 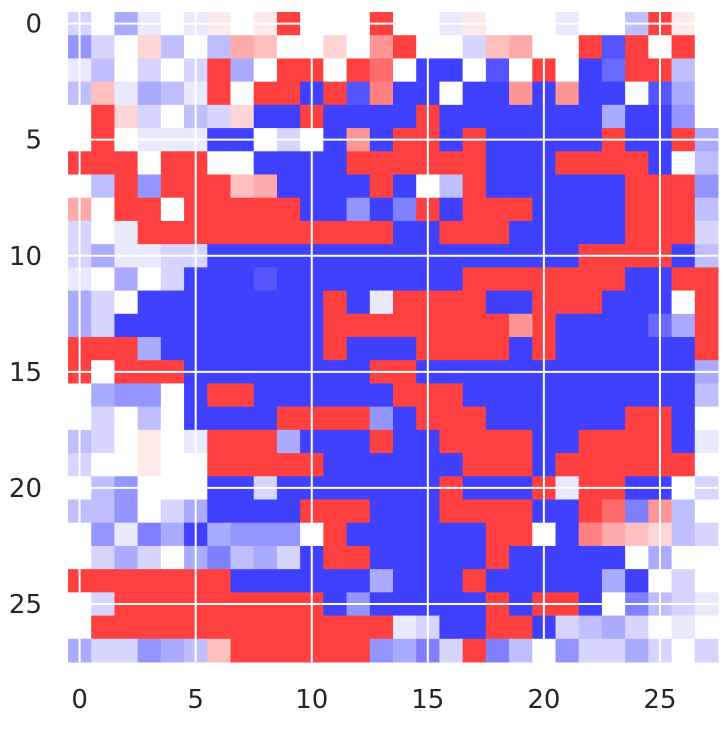 I want to click on y-tick-label: 15, so click(x=25, y=373).